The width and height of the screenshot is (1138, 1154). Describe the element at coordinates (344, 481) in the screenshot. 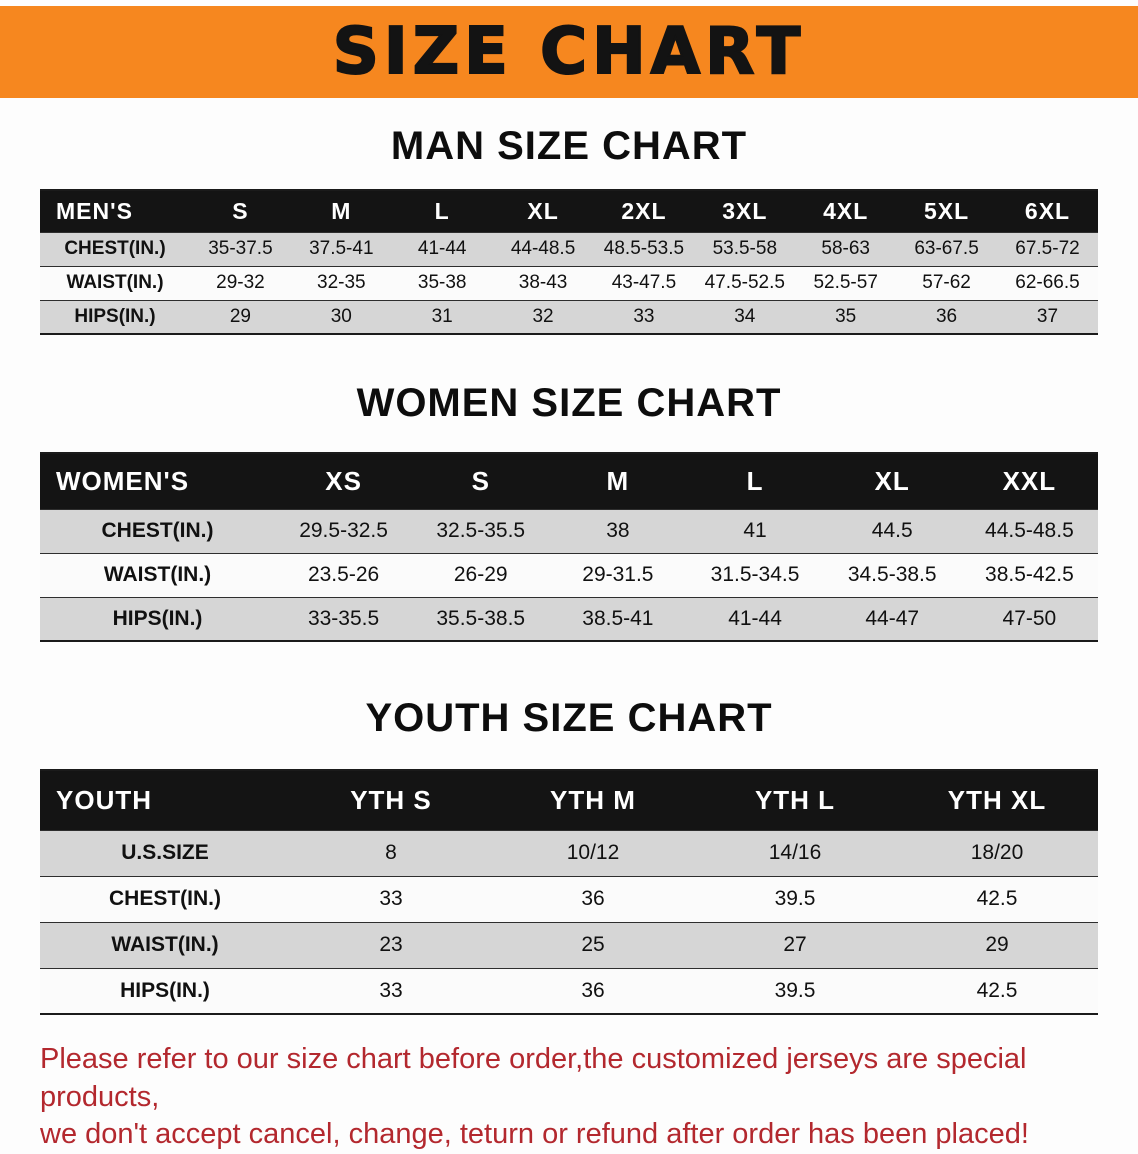

I see `size-column-header: XS` at that location.